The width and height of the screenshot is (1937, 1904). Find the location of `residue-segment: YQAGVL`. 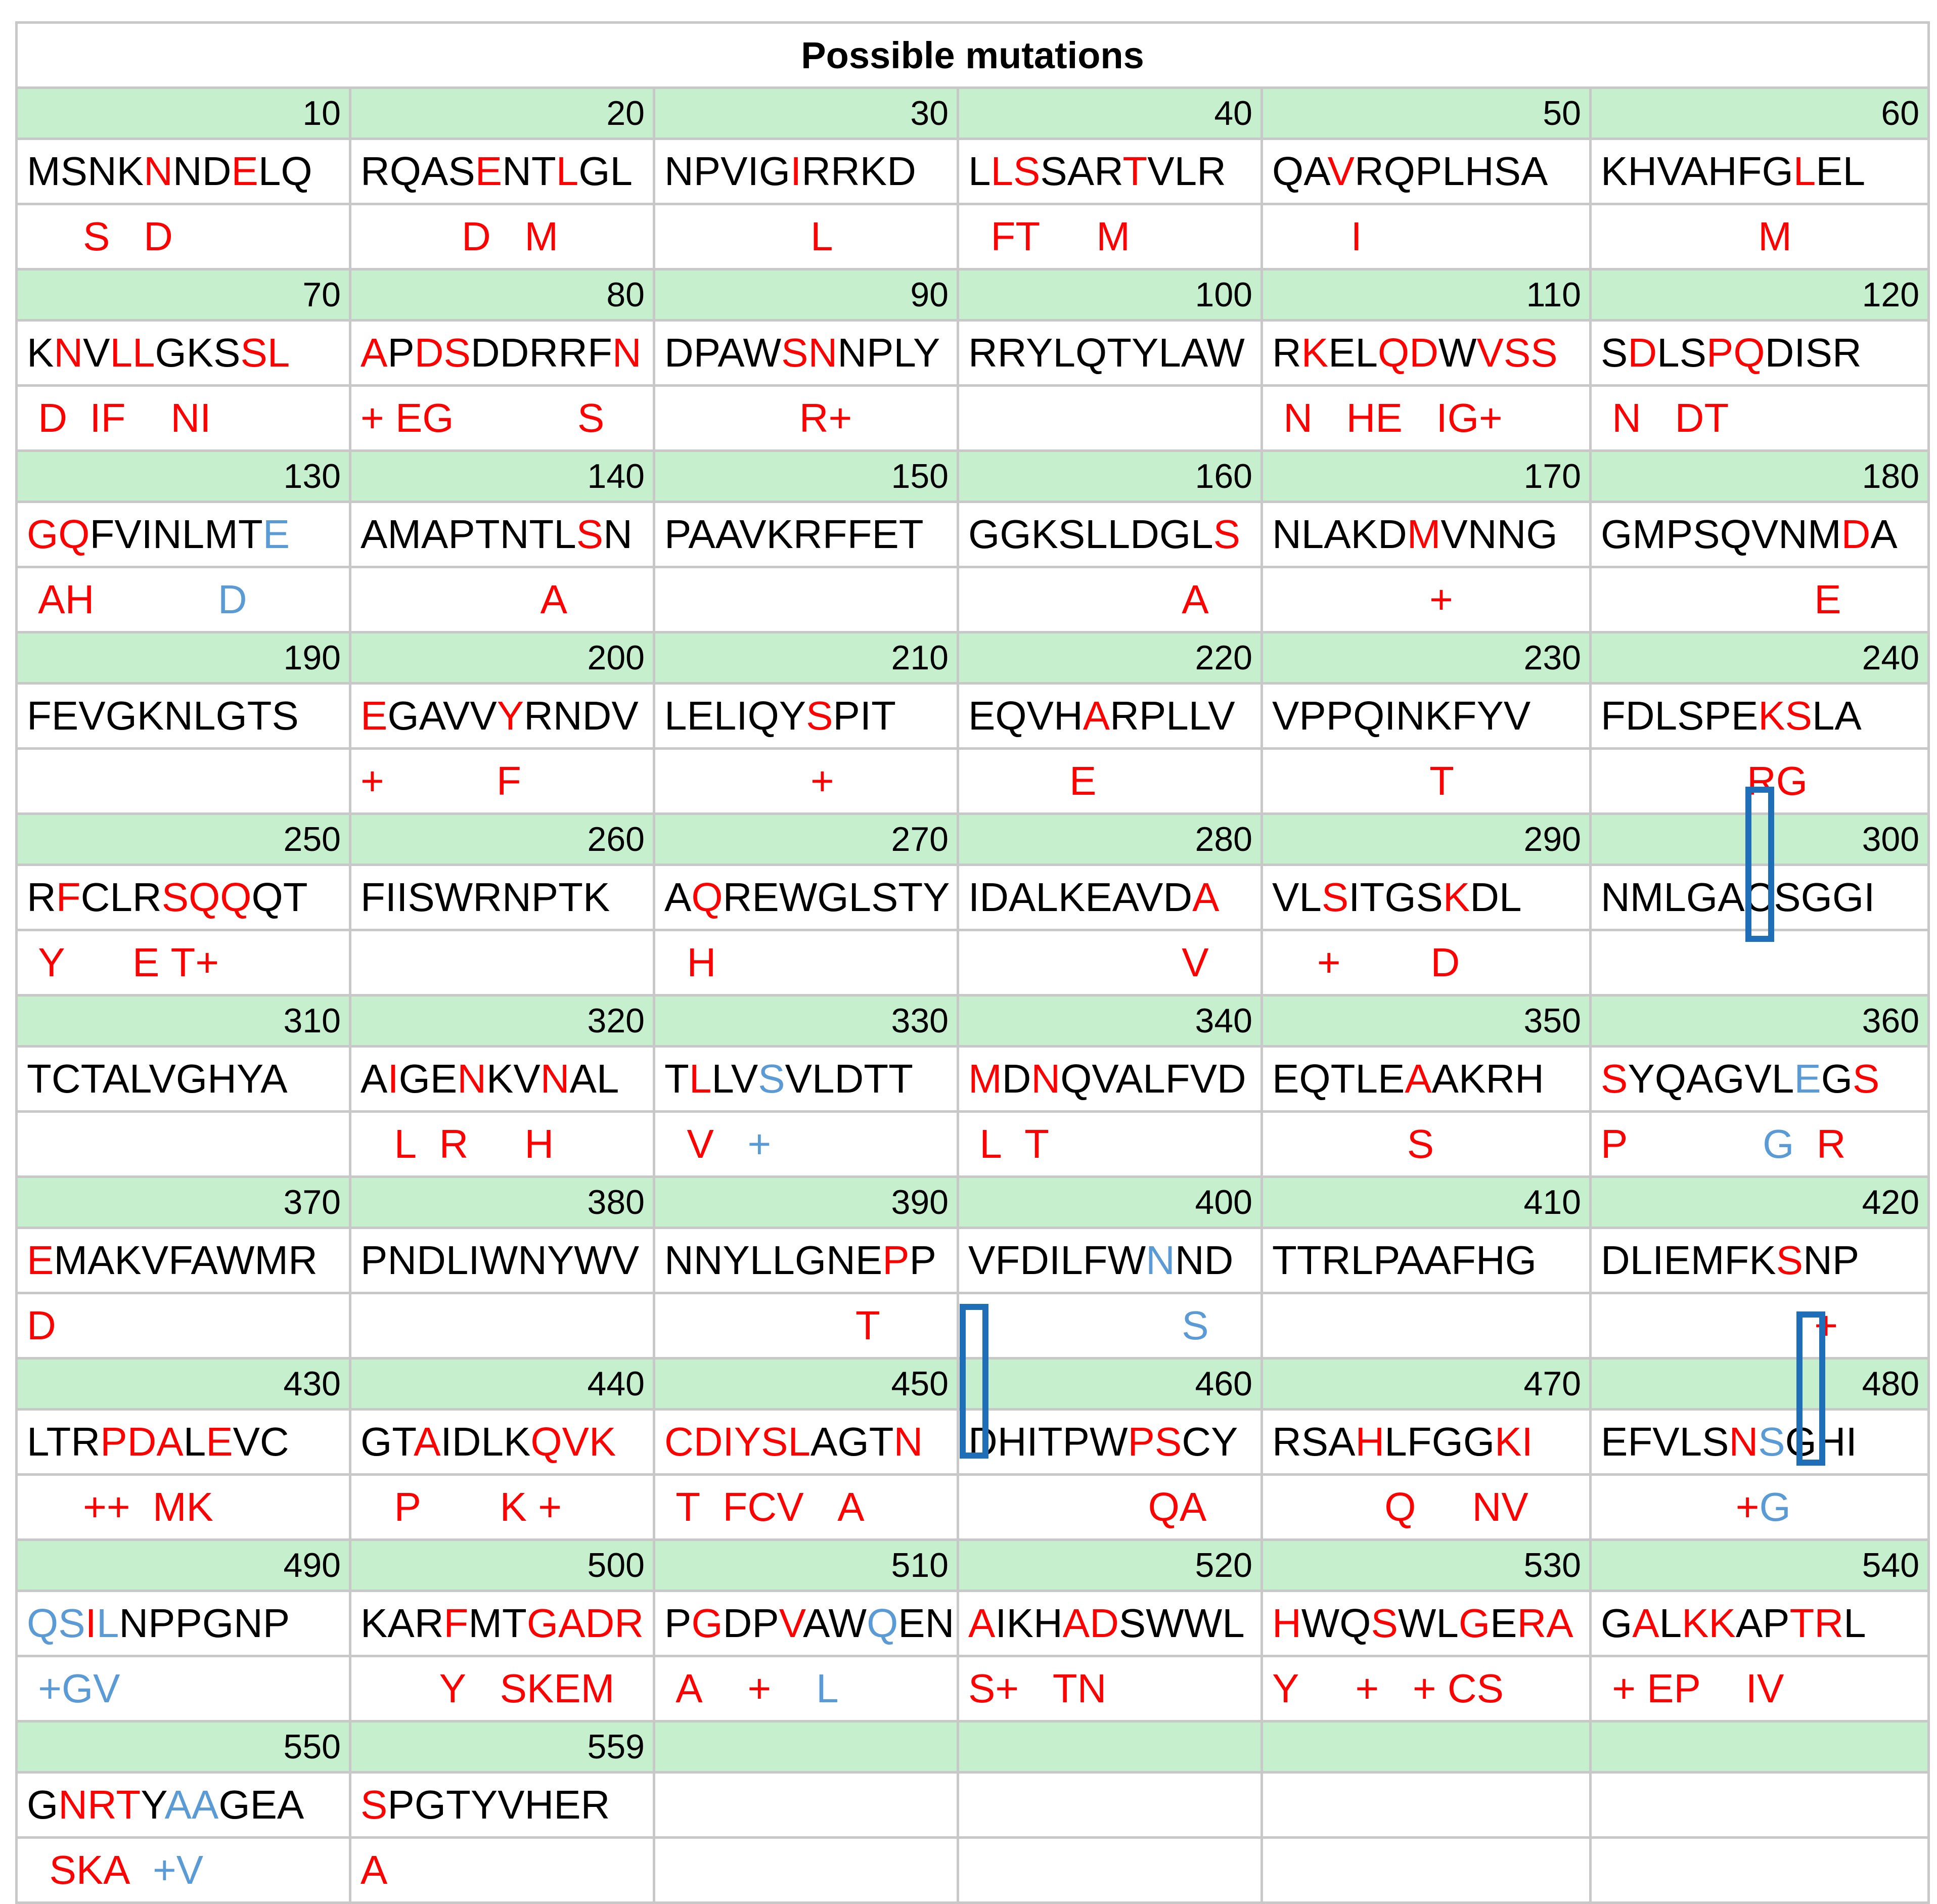

residue-segment: YQAGVL is located at coordinates (1711, 1078).